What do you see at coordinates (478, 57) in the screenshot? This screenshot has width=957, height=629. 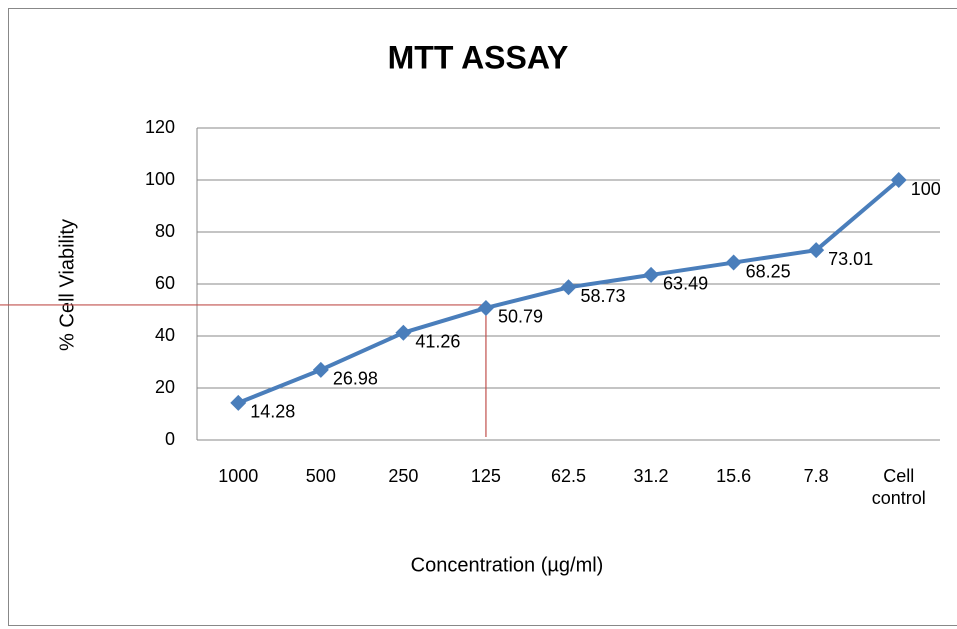 I see `chart-title: MTT ASSAY` at bounding box center [478, 57].